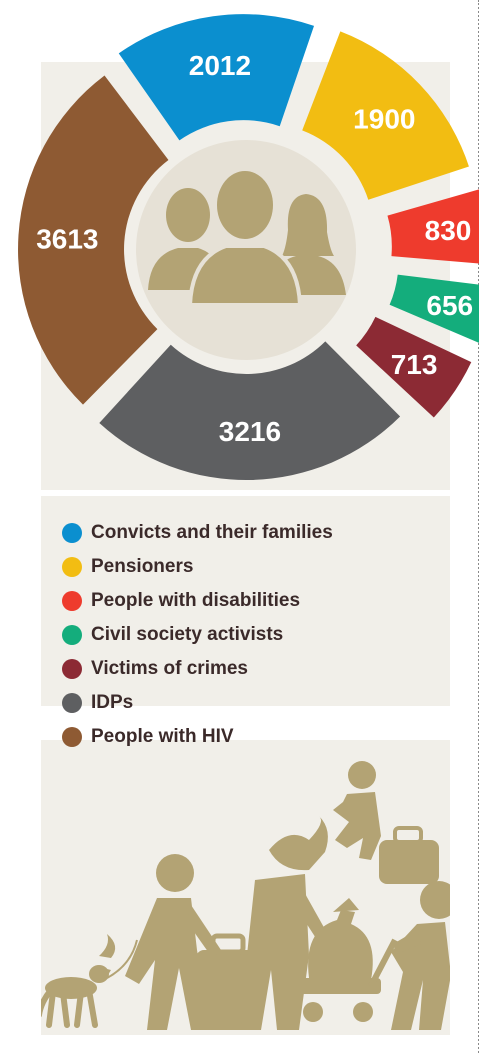 Image resolution: width=479 pixels, height=1053 pixels. I want to click on legend-item: People with disabilities, so click(197, 601).